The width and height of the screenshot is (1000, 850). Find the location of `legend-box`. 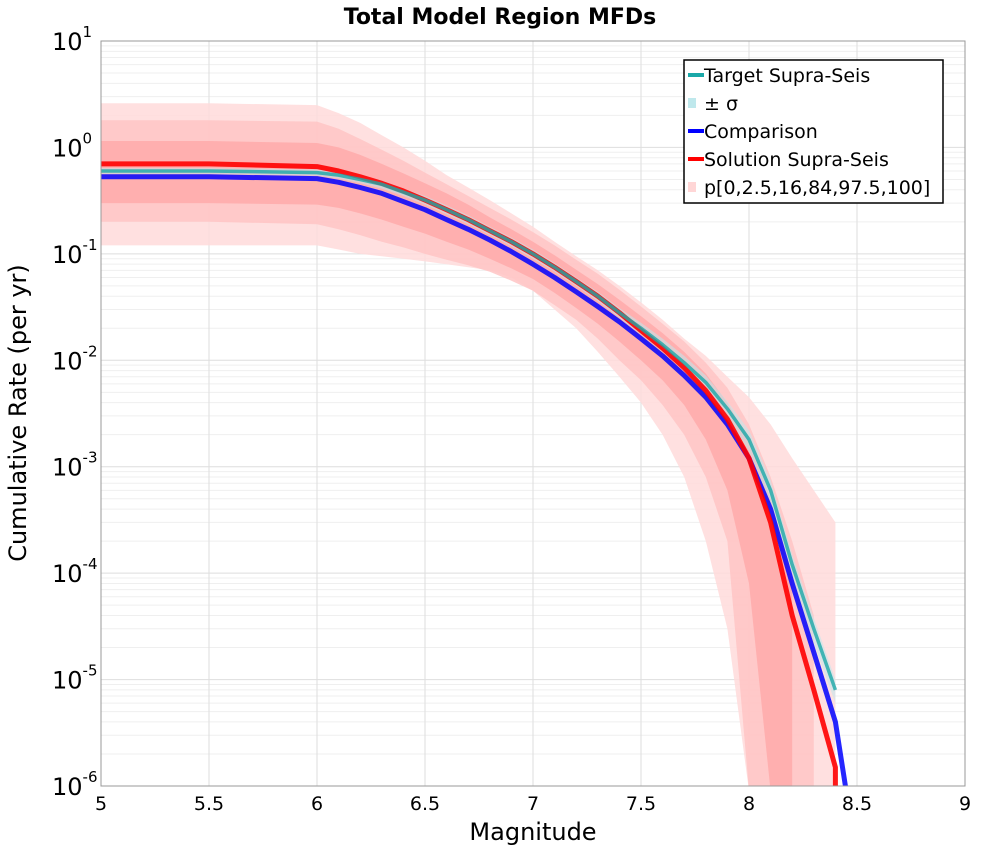

legend-box is located at coordinates (813, 131).